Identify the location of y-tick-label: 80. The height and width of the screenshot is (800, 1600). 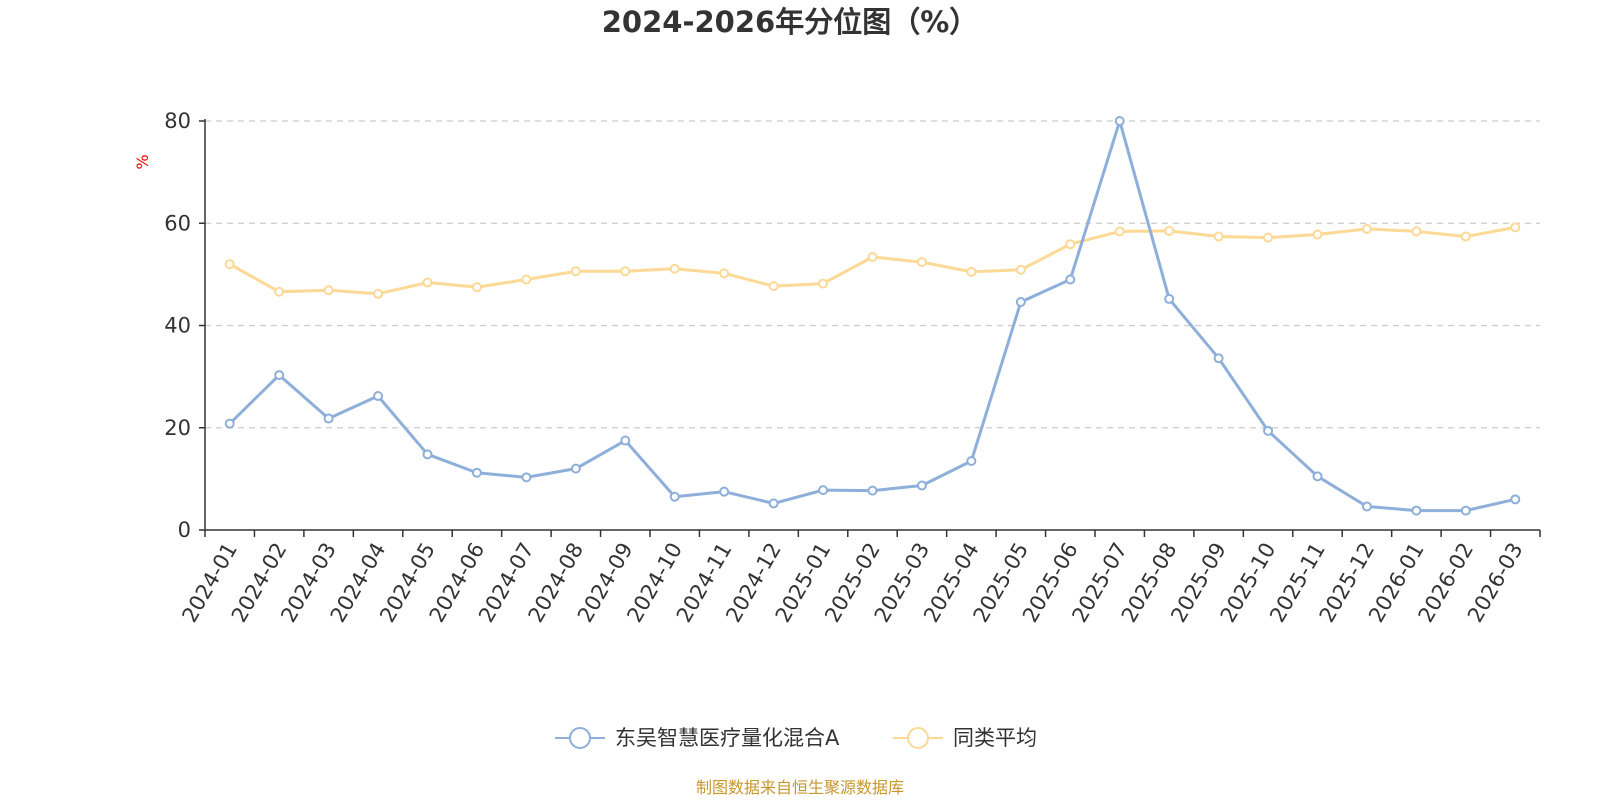
(177, 121).